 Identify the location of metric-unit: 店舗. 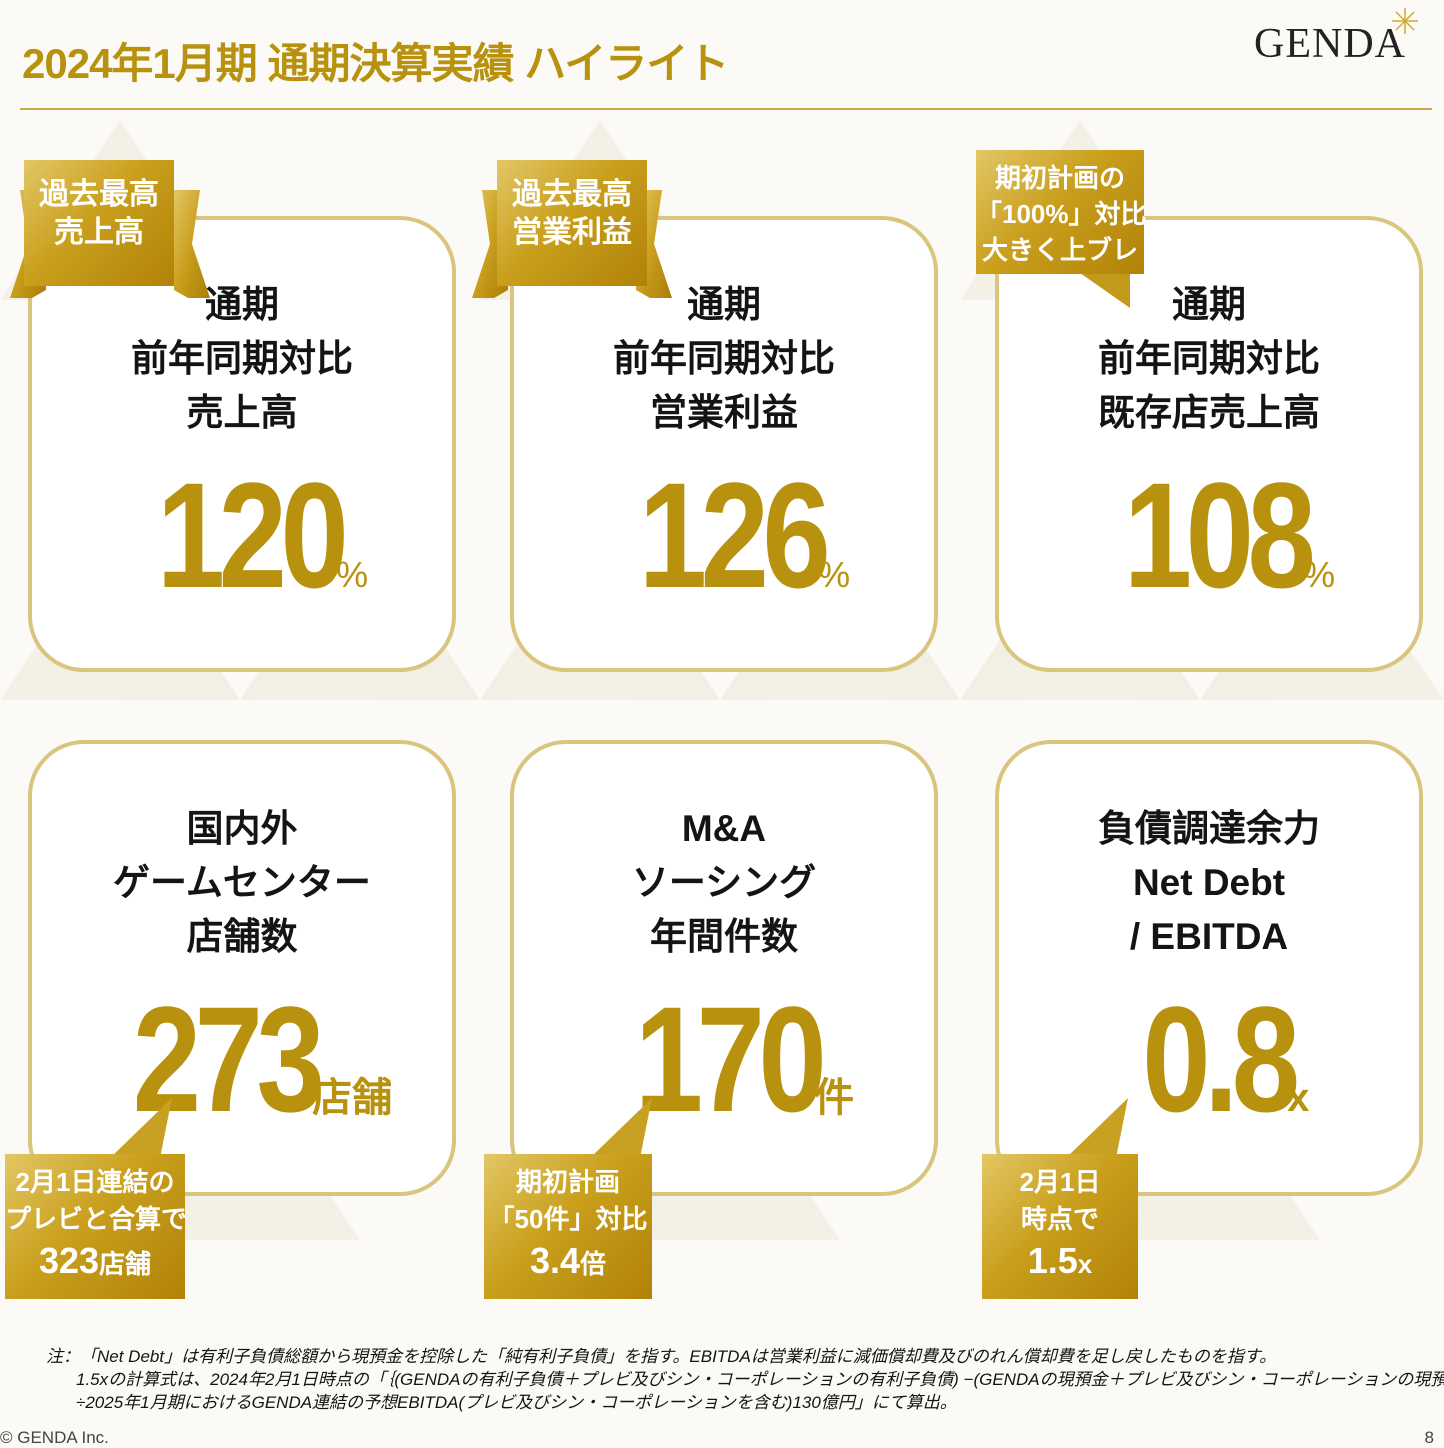
(352, 1098).